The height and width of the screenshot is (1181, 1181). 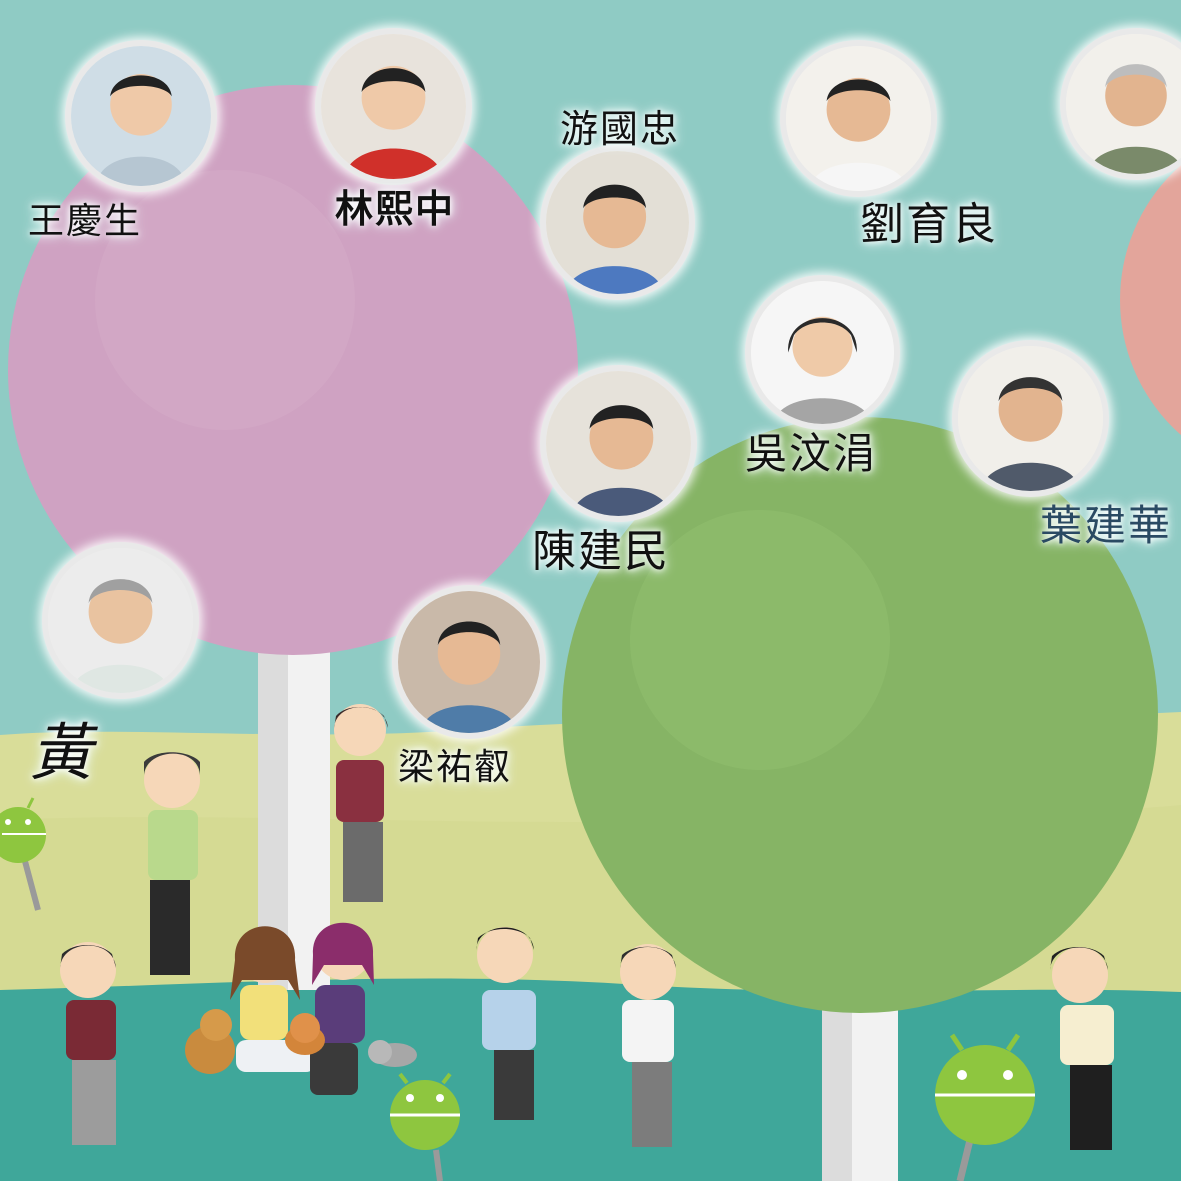 What do you see at coordinates (811, 453) in the screenshot?
I see `name-wu: 吳汶涓` at bounding box center [811, 453].